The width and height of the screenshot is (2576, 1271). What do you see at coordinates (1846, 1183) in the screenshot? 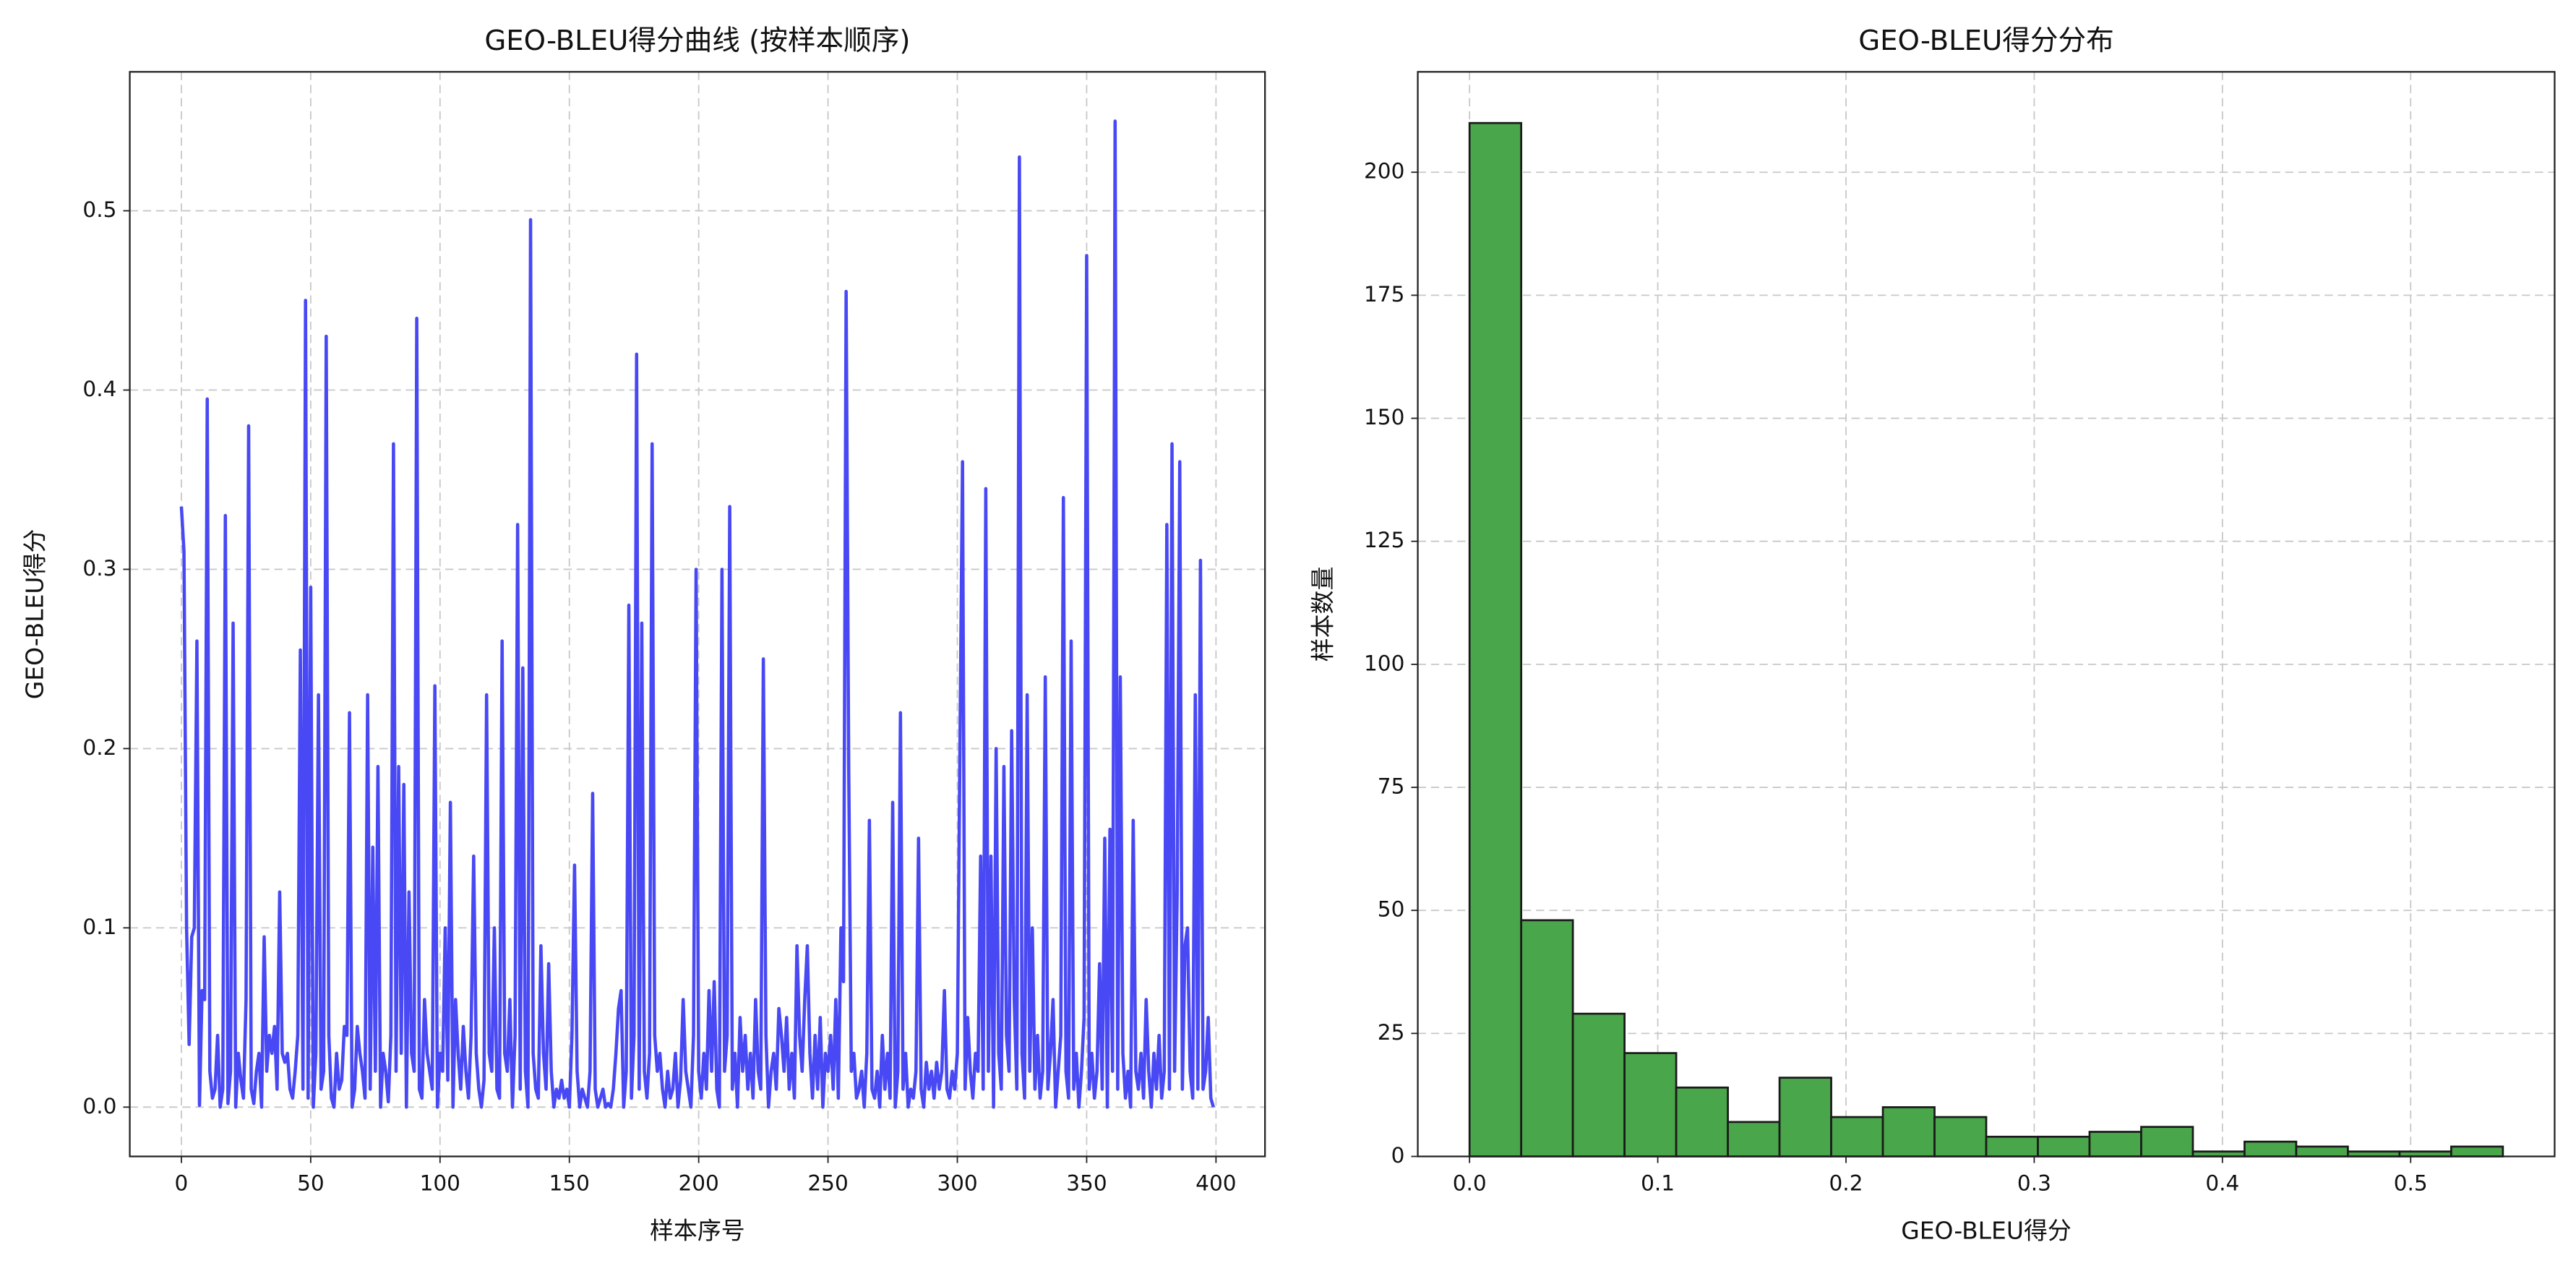
I see `x-tick-label: 0.2` at bounding box center [1846, 1183].